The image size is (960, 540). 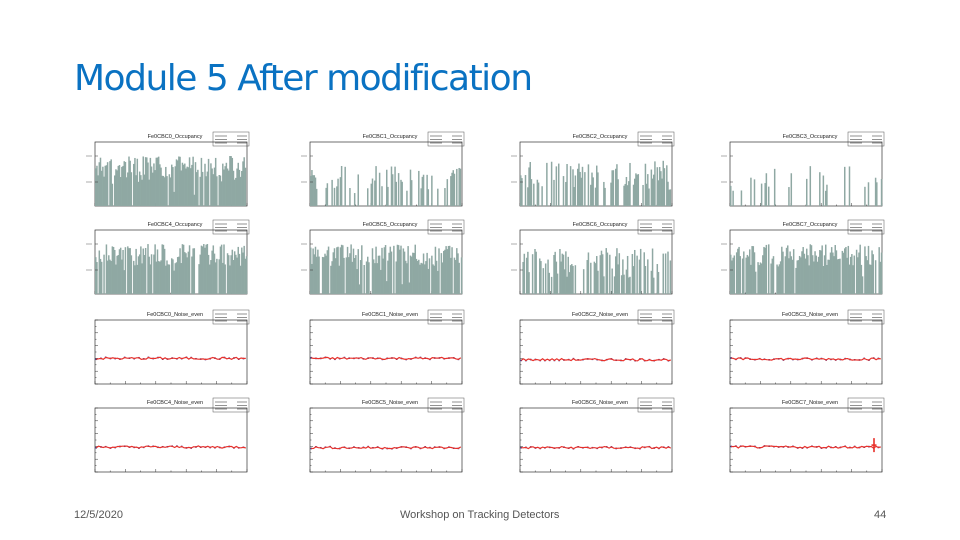 I want to click on noise-marker, so click(x=311, y=357).